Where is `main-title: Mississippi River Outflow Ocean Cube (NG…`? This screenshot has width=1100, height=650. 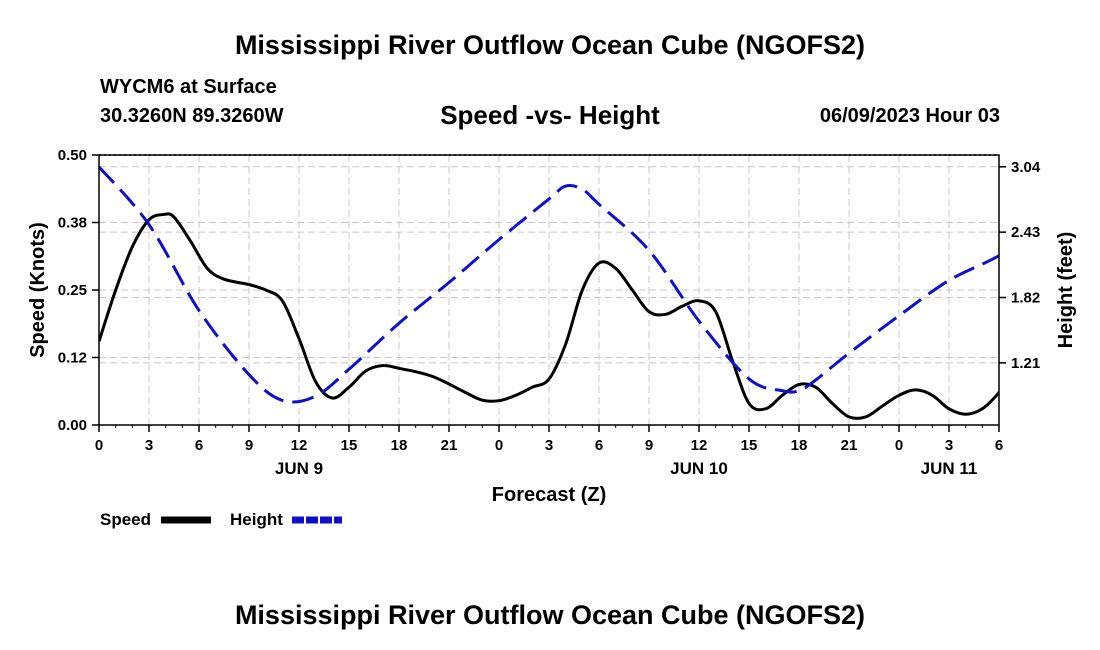
main-title: Mississippi River Outflow Ocean Cube (NG… is located at coordinates (550, 45).